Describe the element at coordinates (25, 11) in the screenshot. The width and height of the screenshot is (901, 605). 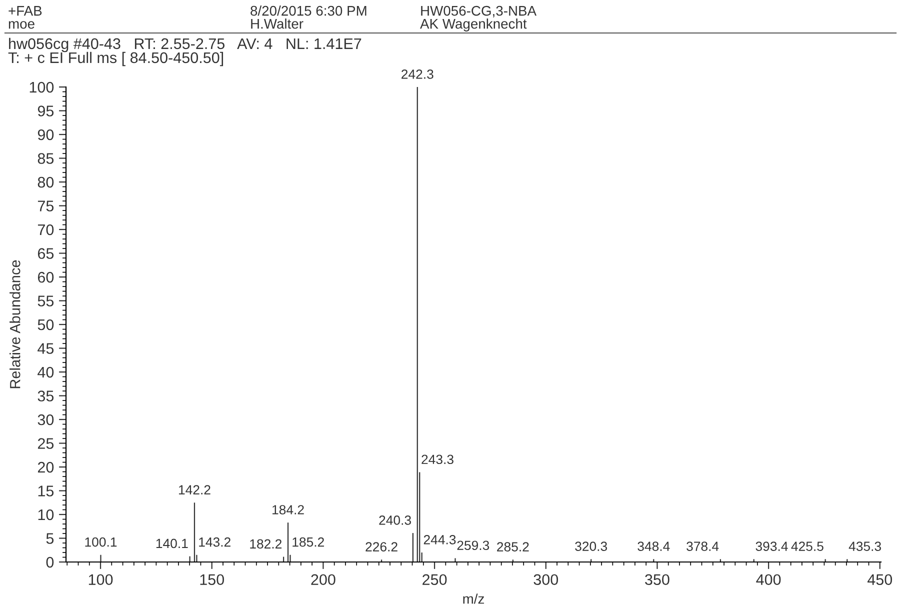
I see `text: +FAB` at that location.